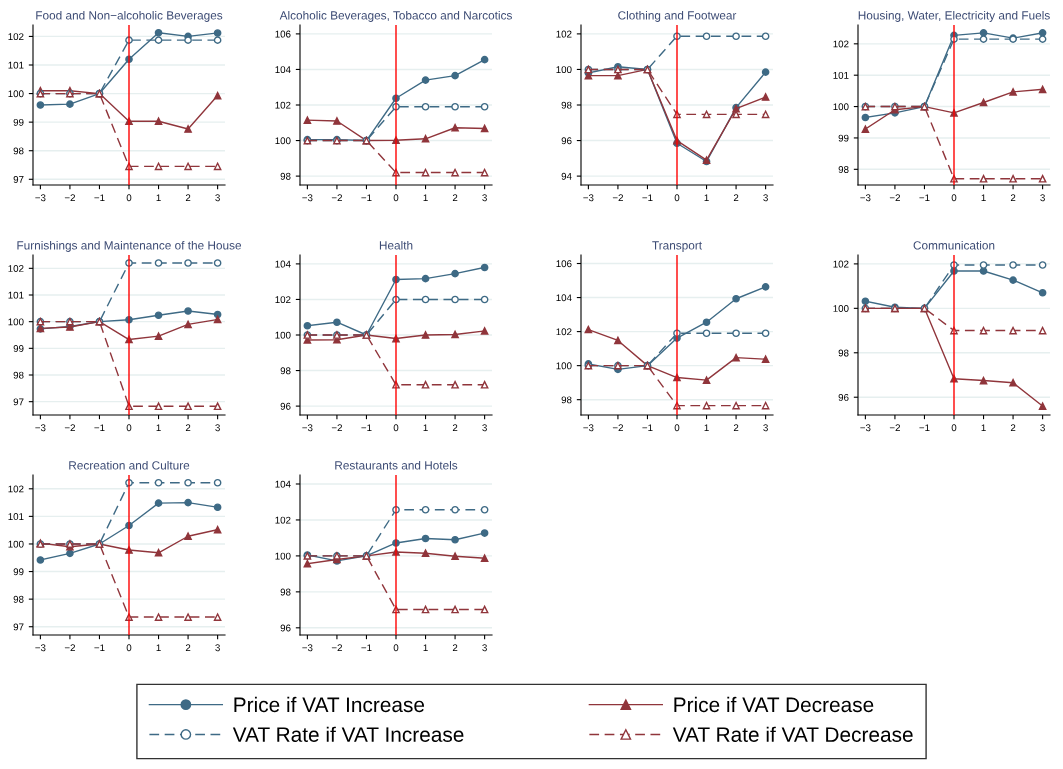 The height and width of the screenshot is (769, 1063). What do you see at coordinates (329, 704) in the screenshot?
I see `legend-label: Price if VAT Increase` at bounding box center [329, 704].